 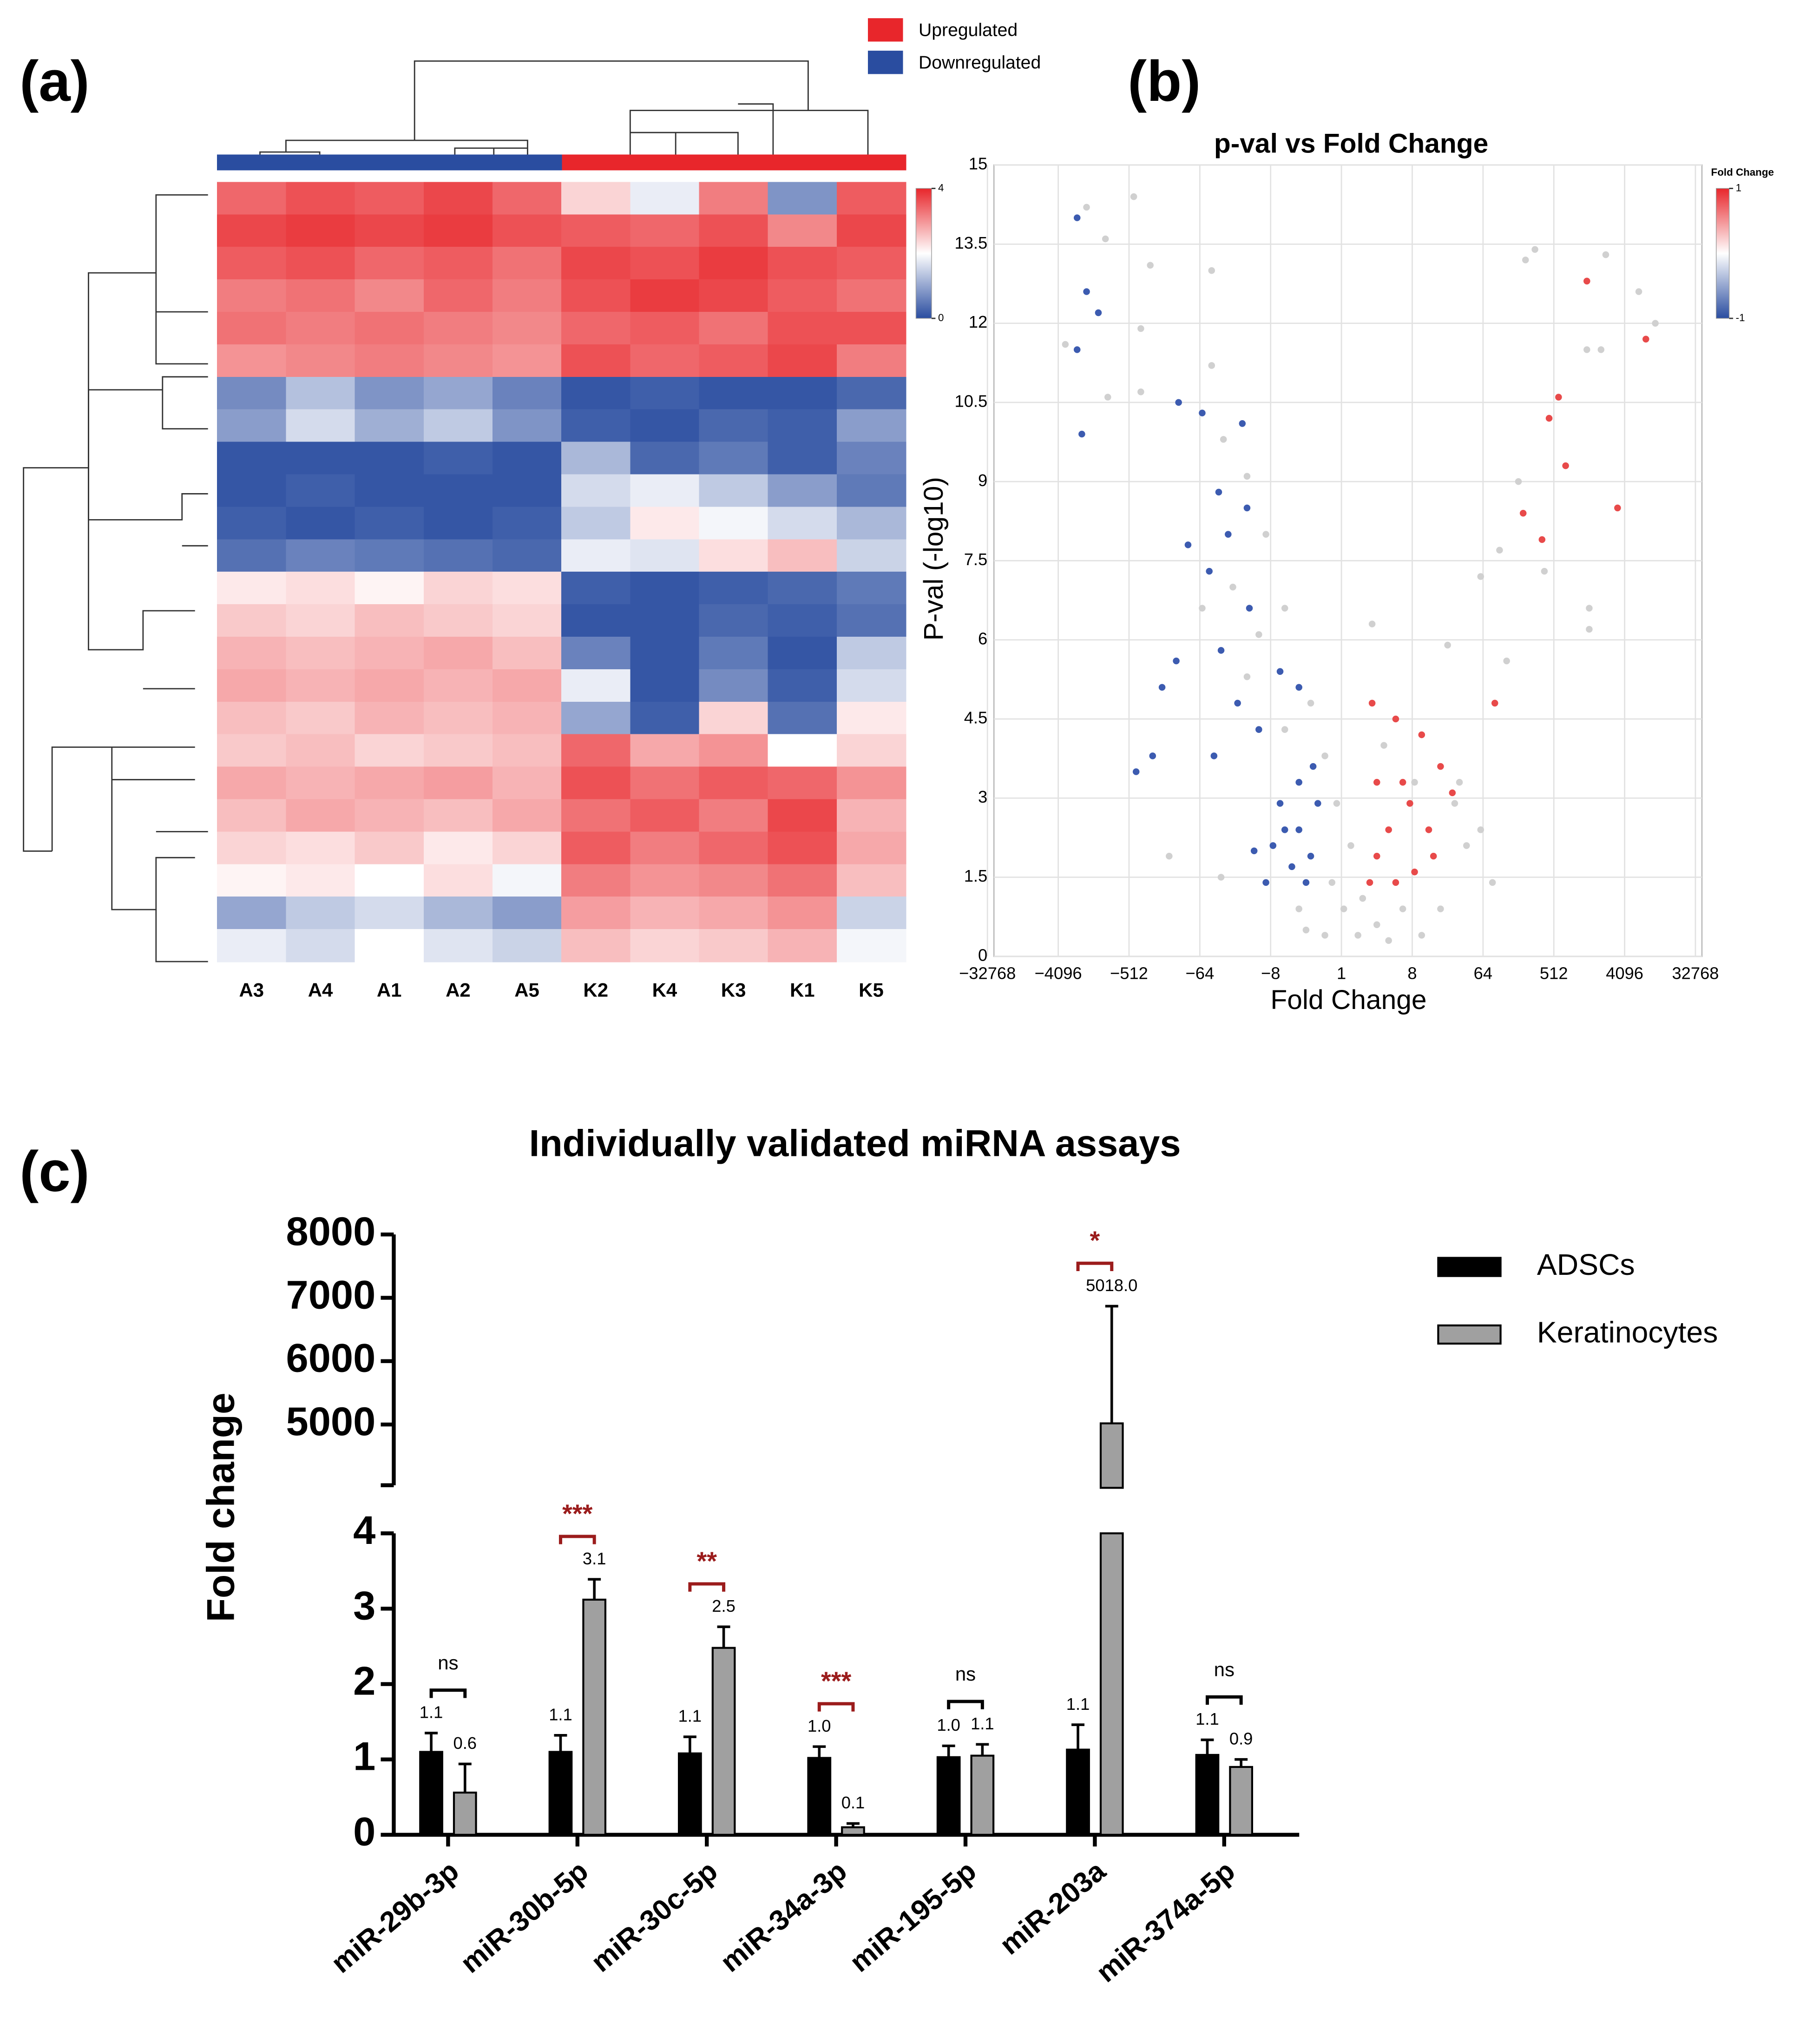 What do you see at coordinates (1624, 973) in the screenshot?
I see `x-tick-label: 4096` at bounding box center [1624, 973].